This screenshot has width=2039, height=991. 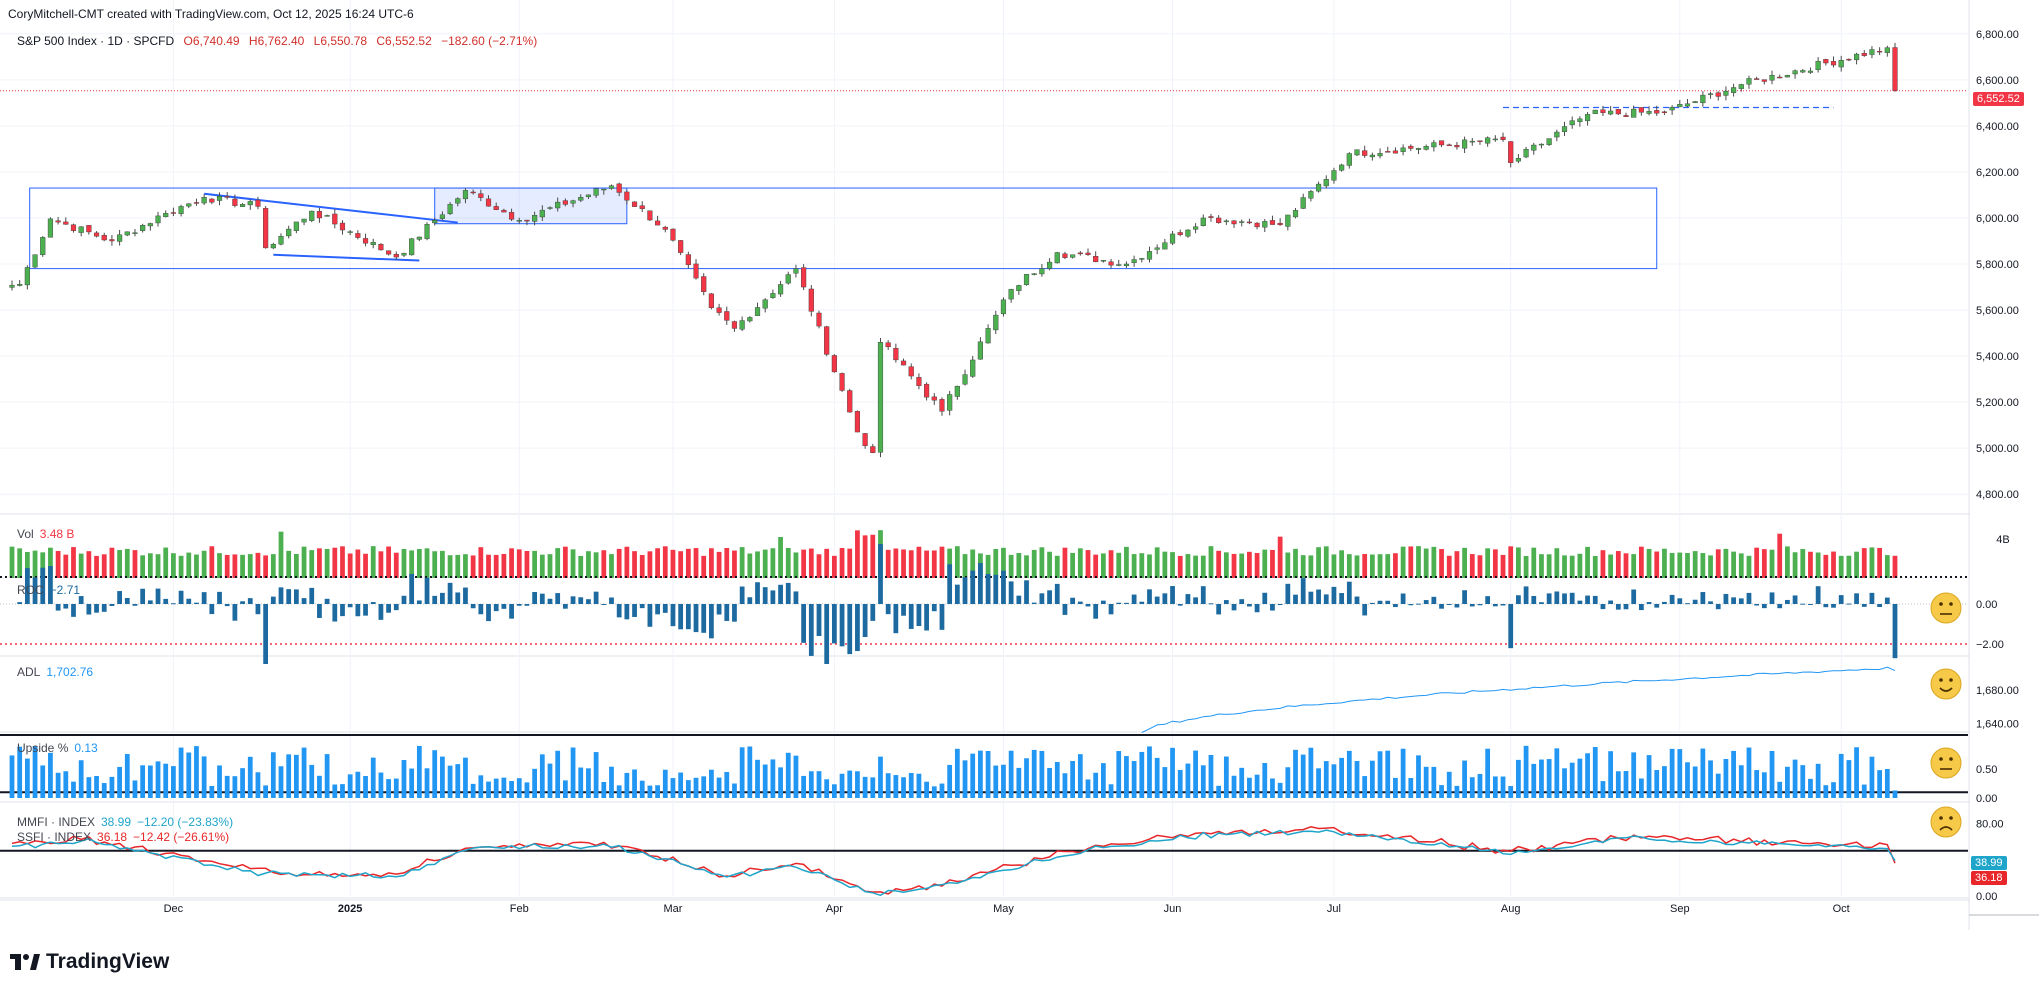 I want to click on upside-tick-label: 0.00, so click(x=1986, y=799).